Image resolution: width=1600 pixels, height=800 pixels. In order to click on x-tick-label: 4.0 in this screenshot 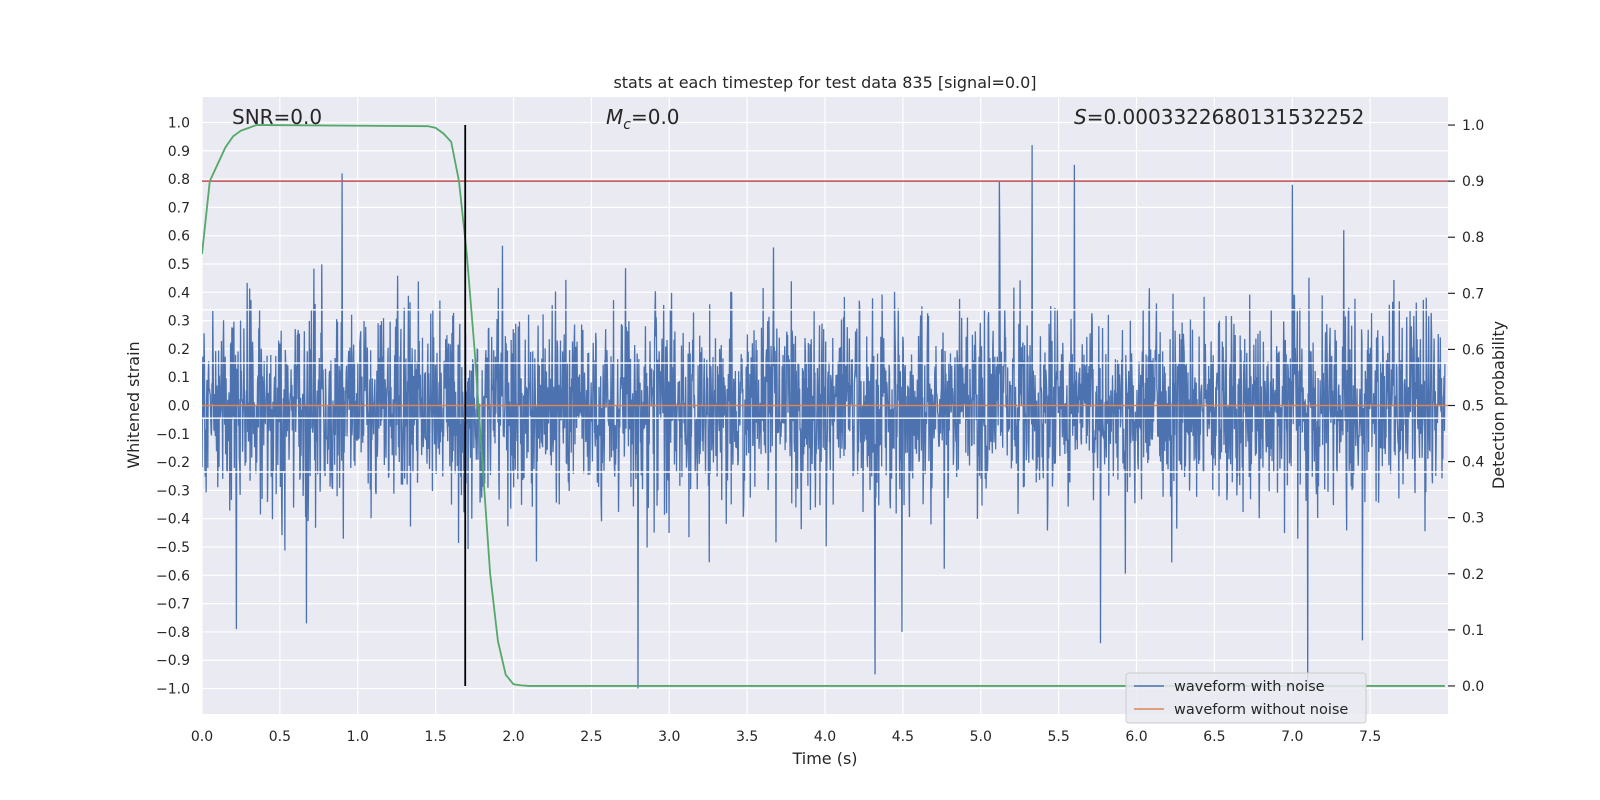, I will do `click(825, 737)`.